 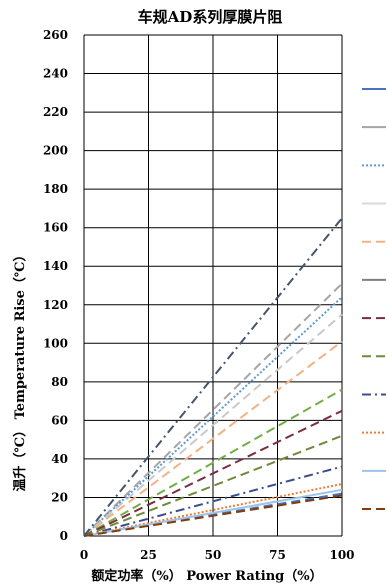 I want to click on y-tick-label: 200, so click(x=55, y=151).